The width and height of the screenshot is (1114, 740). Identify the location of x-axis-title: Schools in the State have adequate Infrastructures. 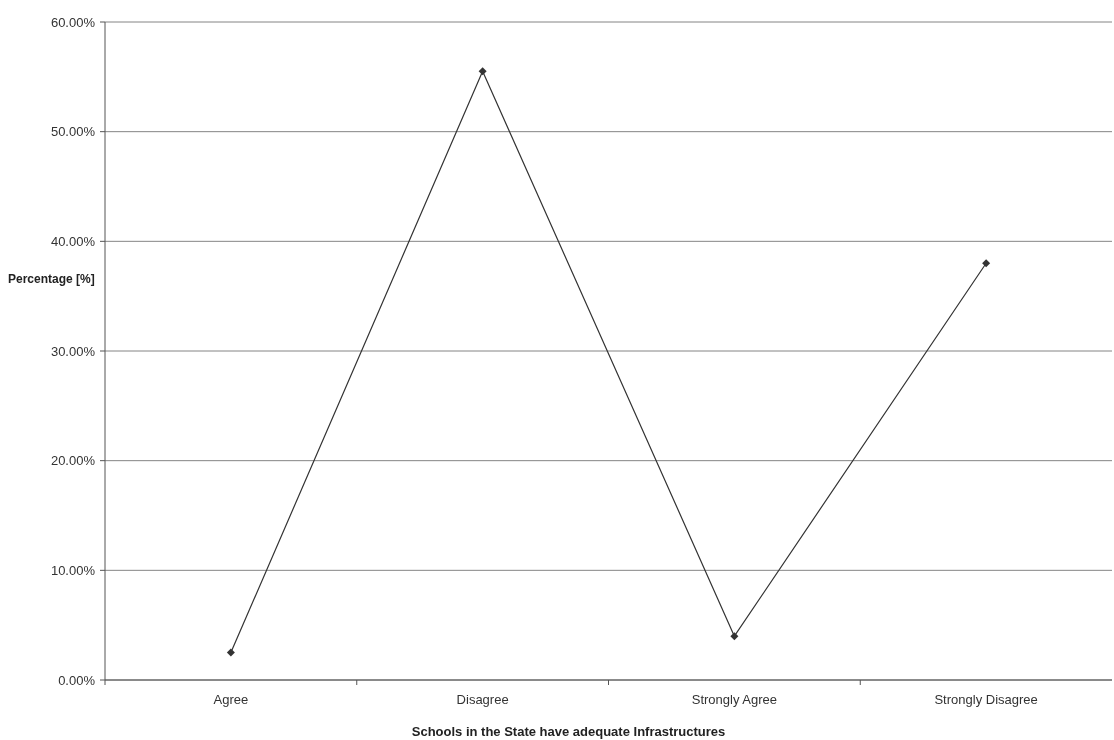
(568, 731).